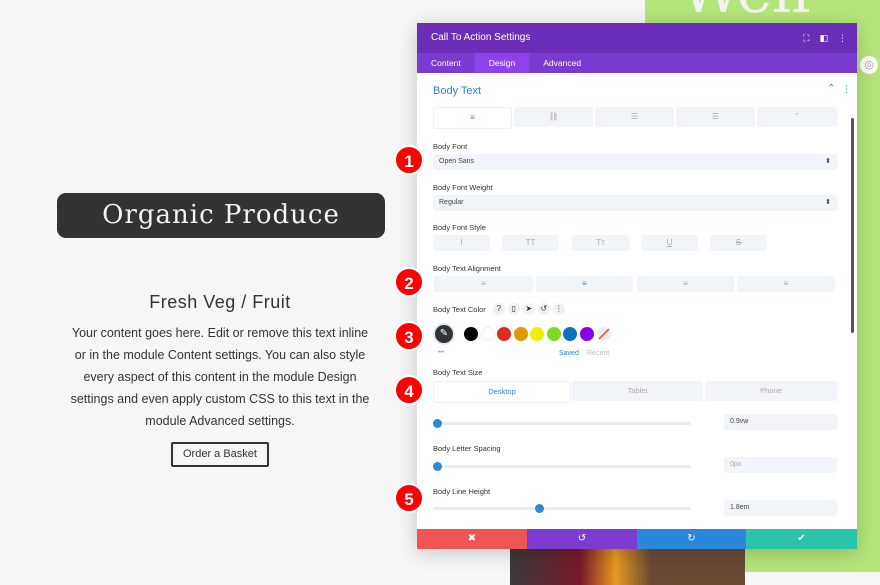 The height and width of the screenshot is (585, 880). I want to click on expand-icon: ⛶, so click(806, 38).